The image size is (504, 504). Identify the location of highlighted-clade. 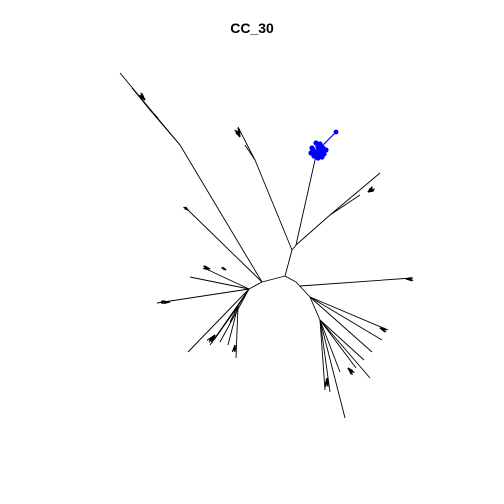
(323, 145).